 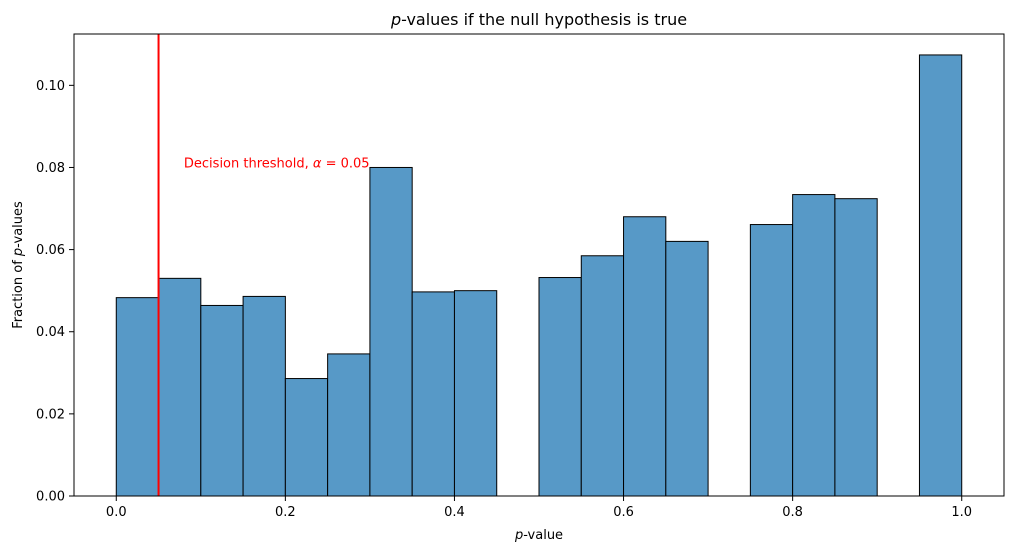 I want to click on chart-title-rest: -values if the null hypothesis is true, so click(x=544, y=19).